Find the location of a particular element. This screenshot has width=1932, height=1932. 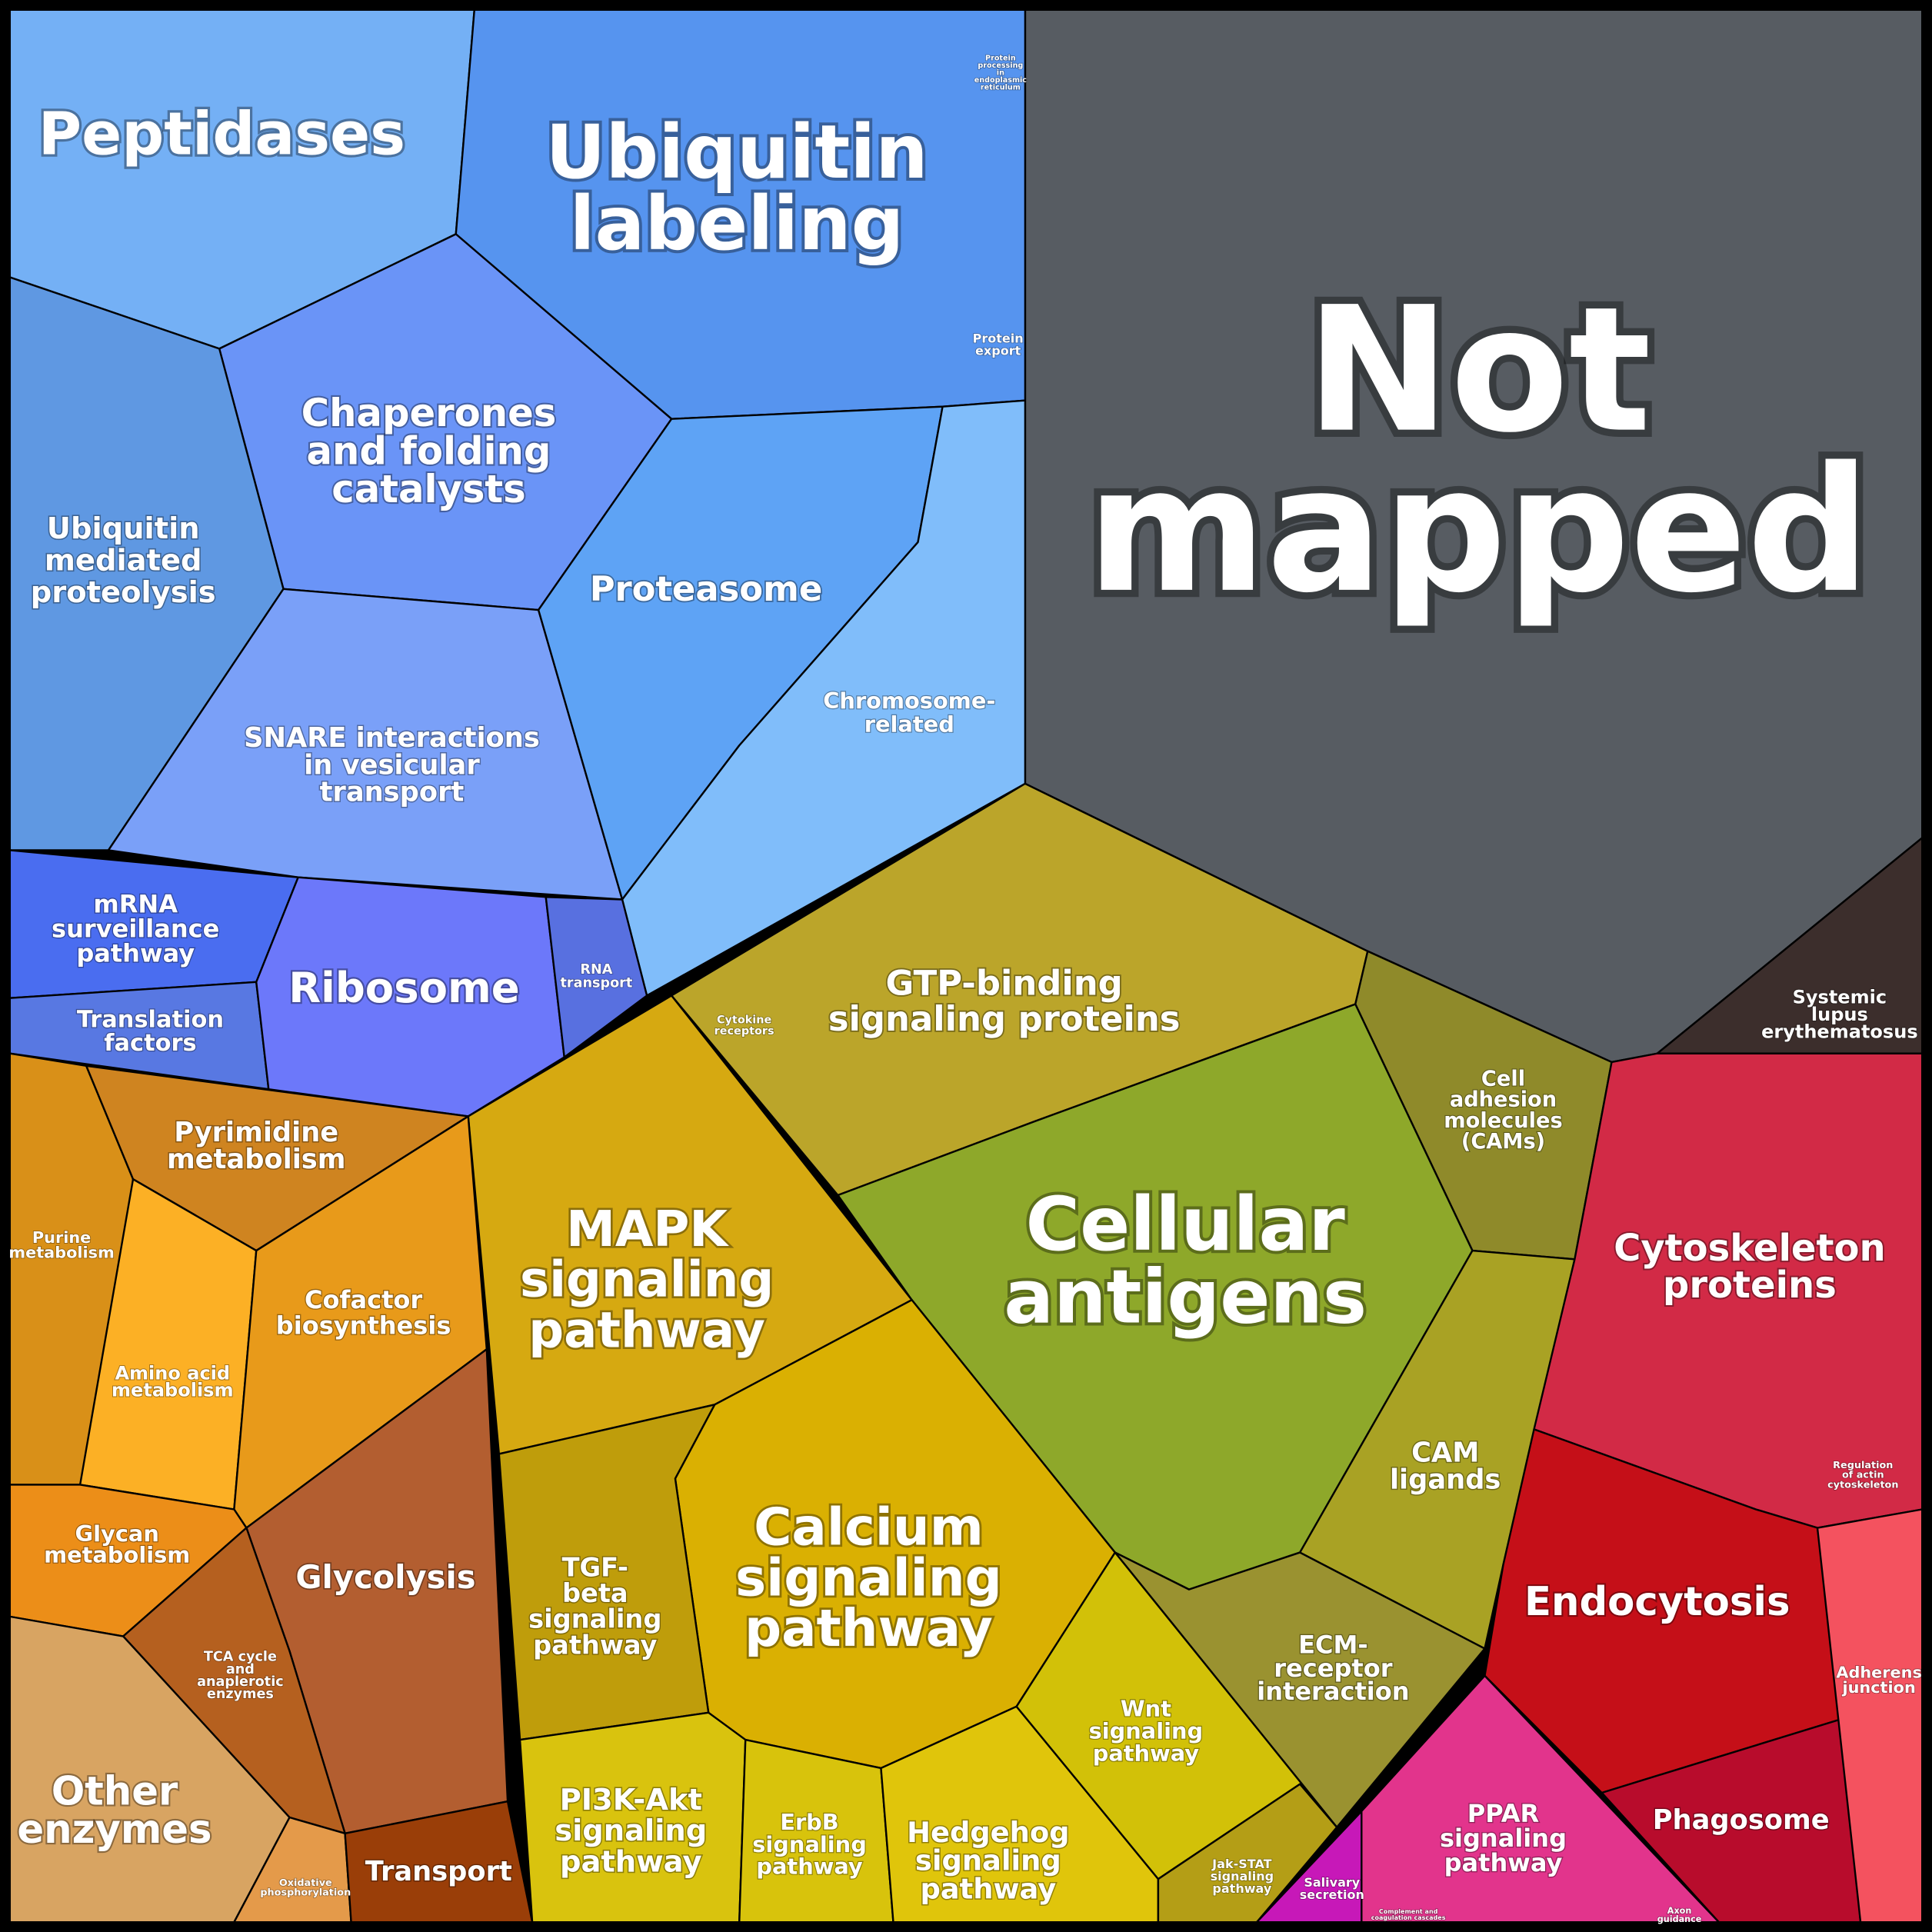

label-line: Oxidative is located at coordinates (305, 1882).